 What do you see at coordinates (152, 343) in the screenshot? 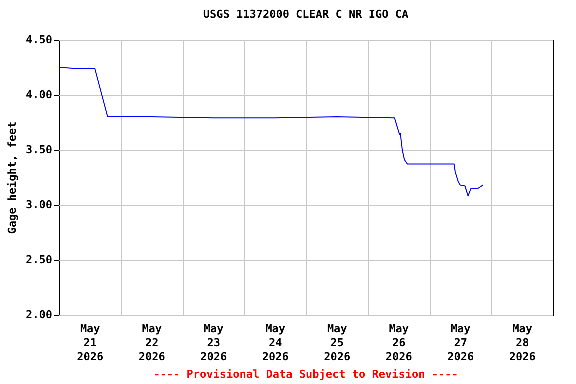
I see `x-tick-label: May 22 2026` at bounding box center [152, 343].